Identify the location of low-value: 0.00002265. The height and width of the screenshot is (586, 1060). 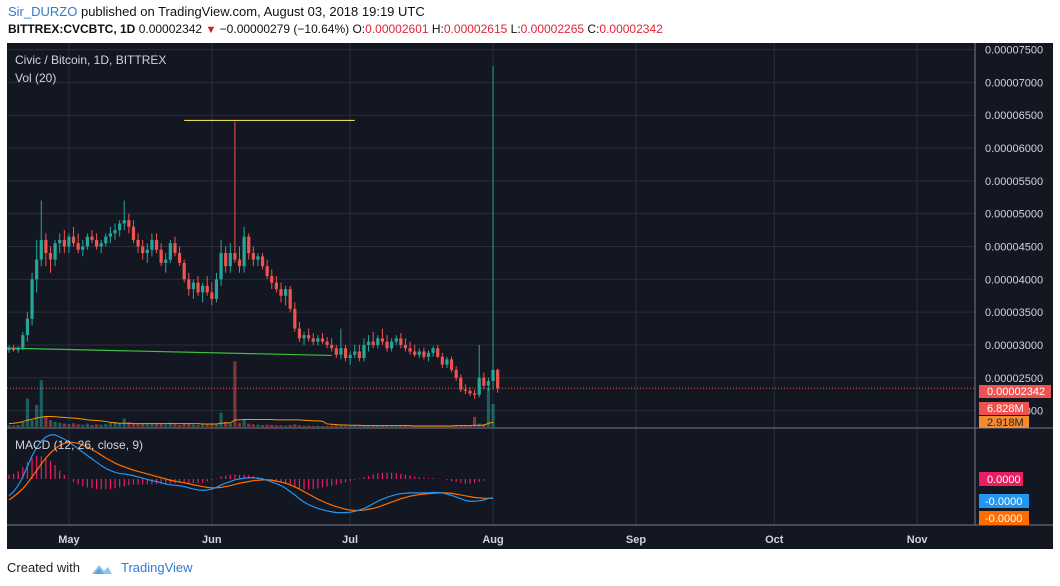
(552, 29).